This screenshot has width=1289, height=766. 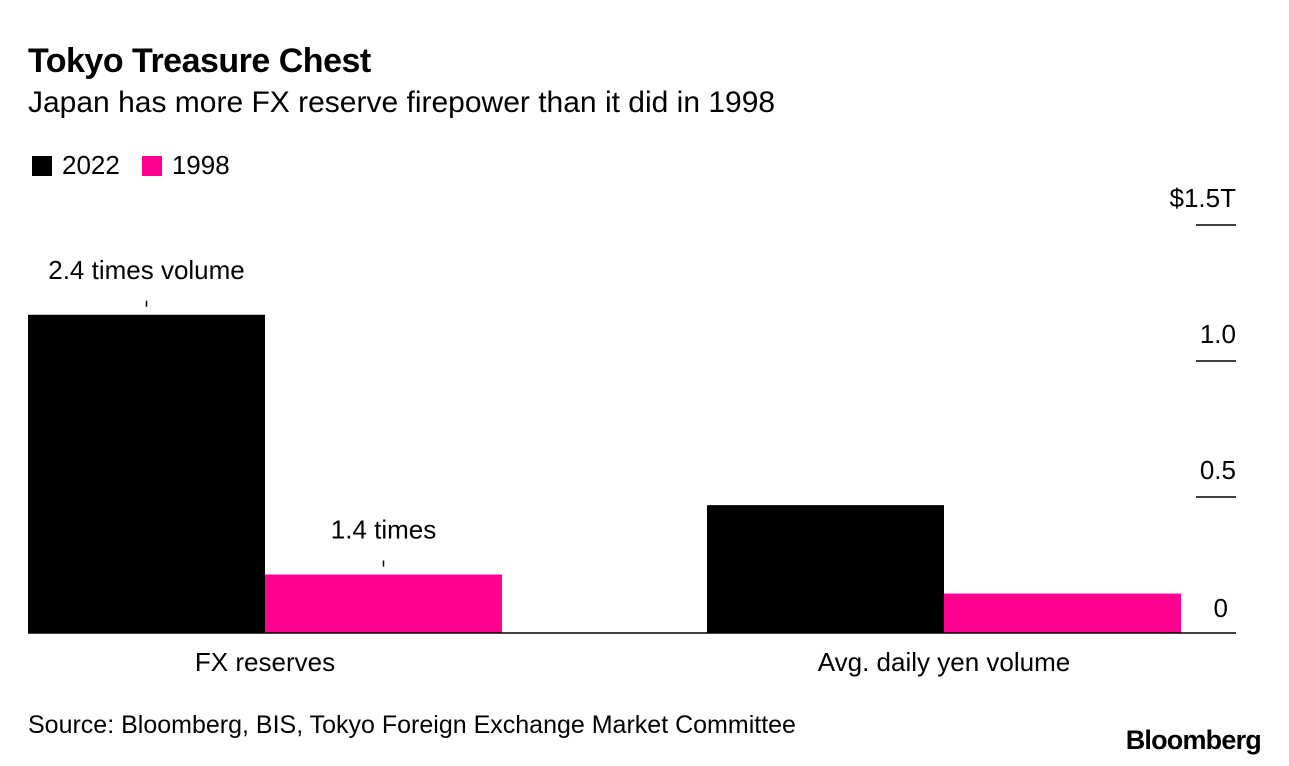 I want to click on bar-fx-reserves-2022, so click(x=146, y=473).